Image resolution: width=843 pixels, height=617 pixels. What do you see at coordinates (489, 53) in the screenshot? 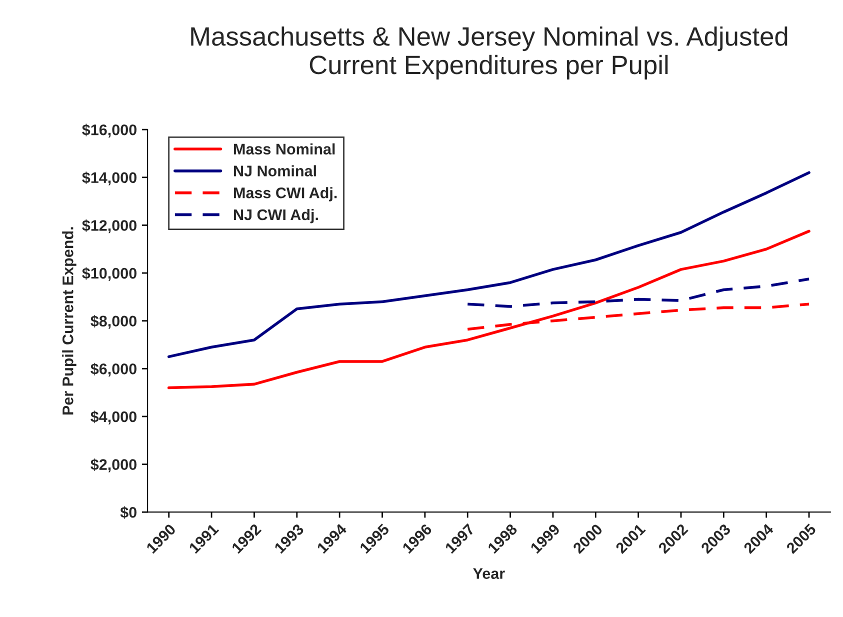
I see `chart-title: Massachusetts & New Jersey Nominal vs. Adjusted Current Expenditures per Pupil` at bounding box center [489, 53].